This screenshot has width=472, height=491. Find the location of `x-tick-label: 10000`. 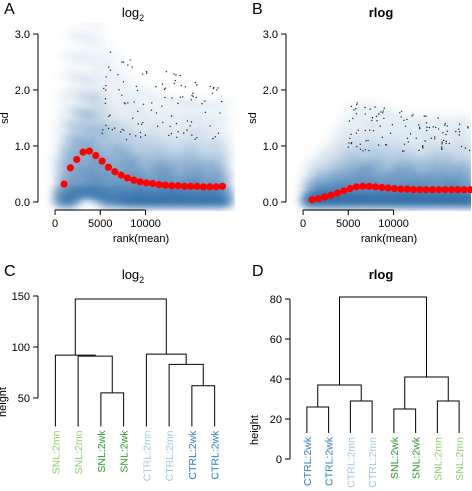

x-tick-label: 10000 is located at coordinates (145, 224).